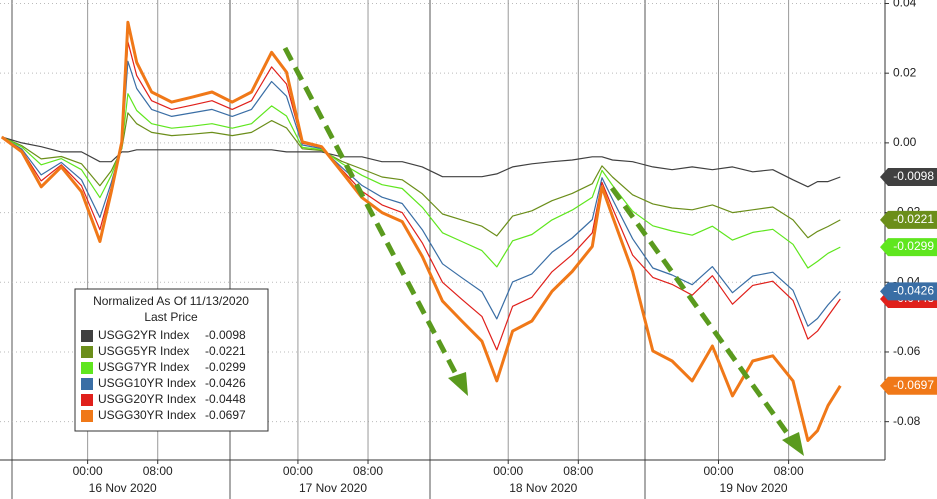 Image resolution: width=937 pixels, height=499 pixels. What do you see at coordinates (754, 488) in the screenshot?
I see `x-date-label: 19 Nov 2020` at bounding box center [754, 488].